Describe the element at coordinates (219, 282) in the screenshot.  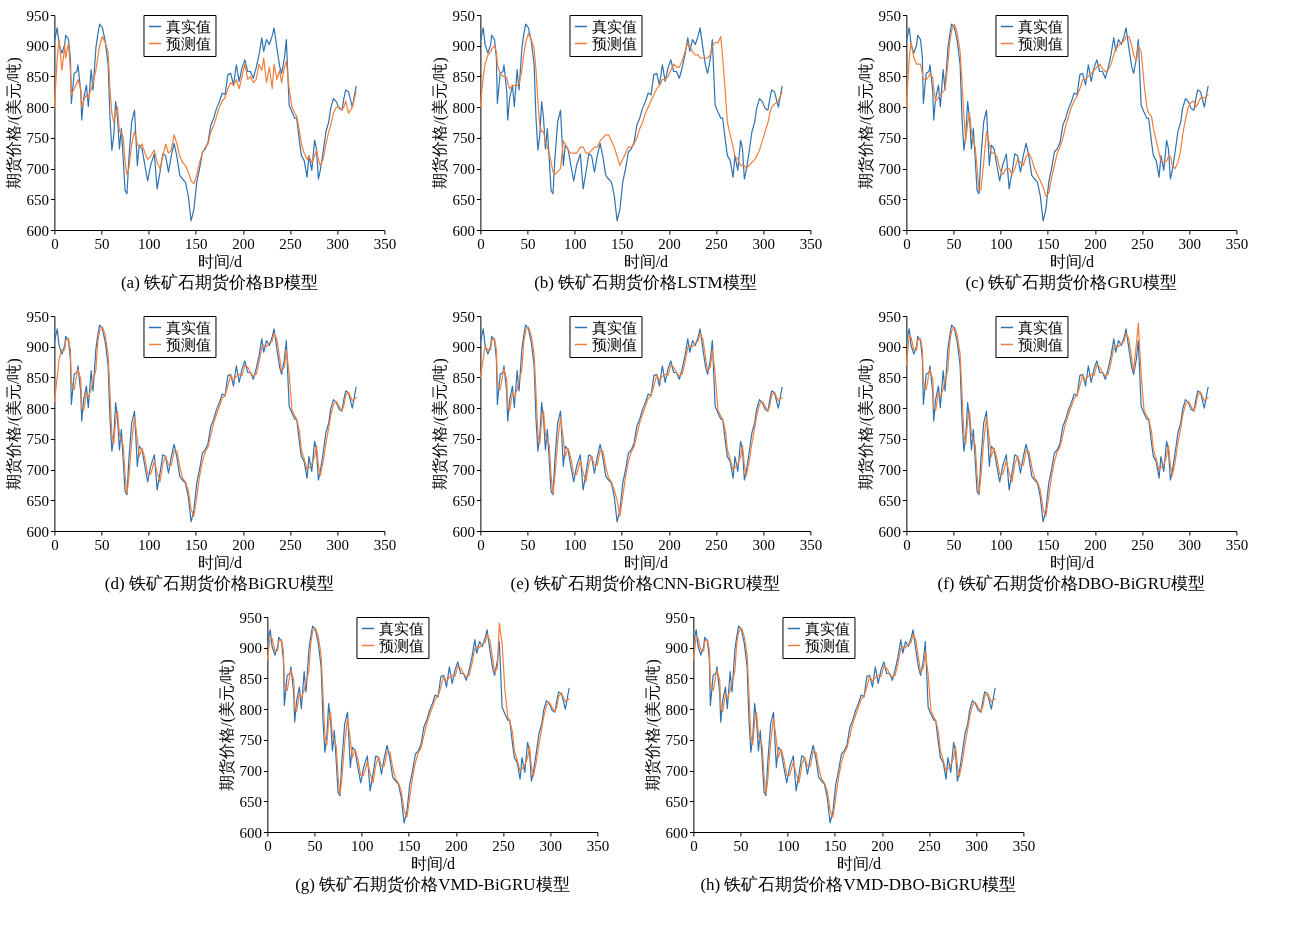
I see `text: (a) 铁矿石期货价格BP模型` at that location.